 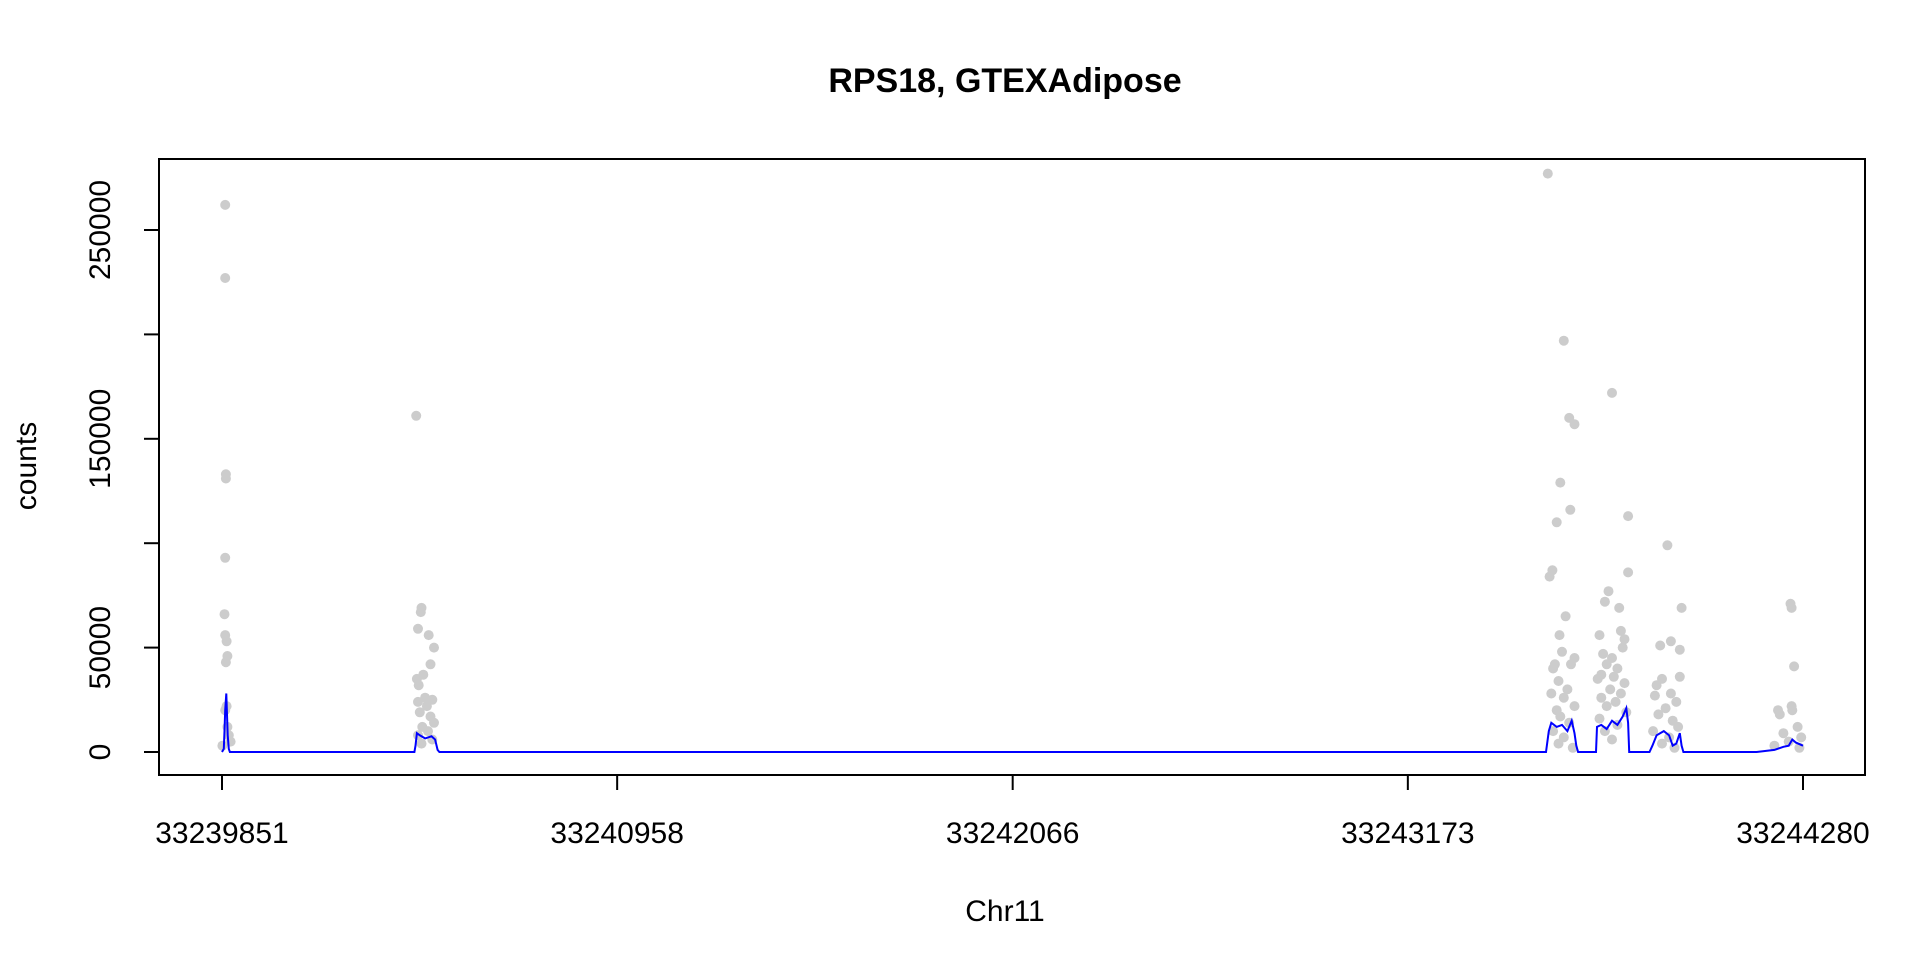 What do you see at coordinates (1004, 81) in the screenshot?
I see `chart-title: RPS18, GTEXAdipose` at bounding box center [1004, 81].